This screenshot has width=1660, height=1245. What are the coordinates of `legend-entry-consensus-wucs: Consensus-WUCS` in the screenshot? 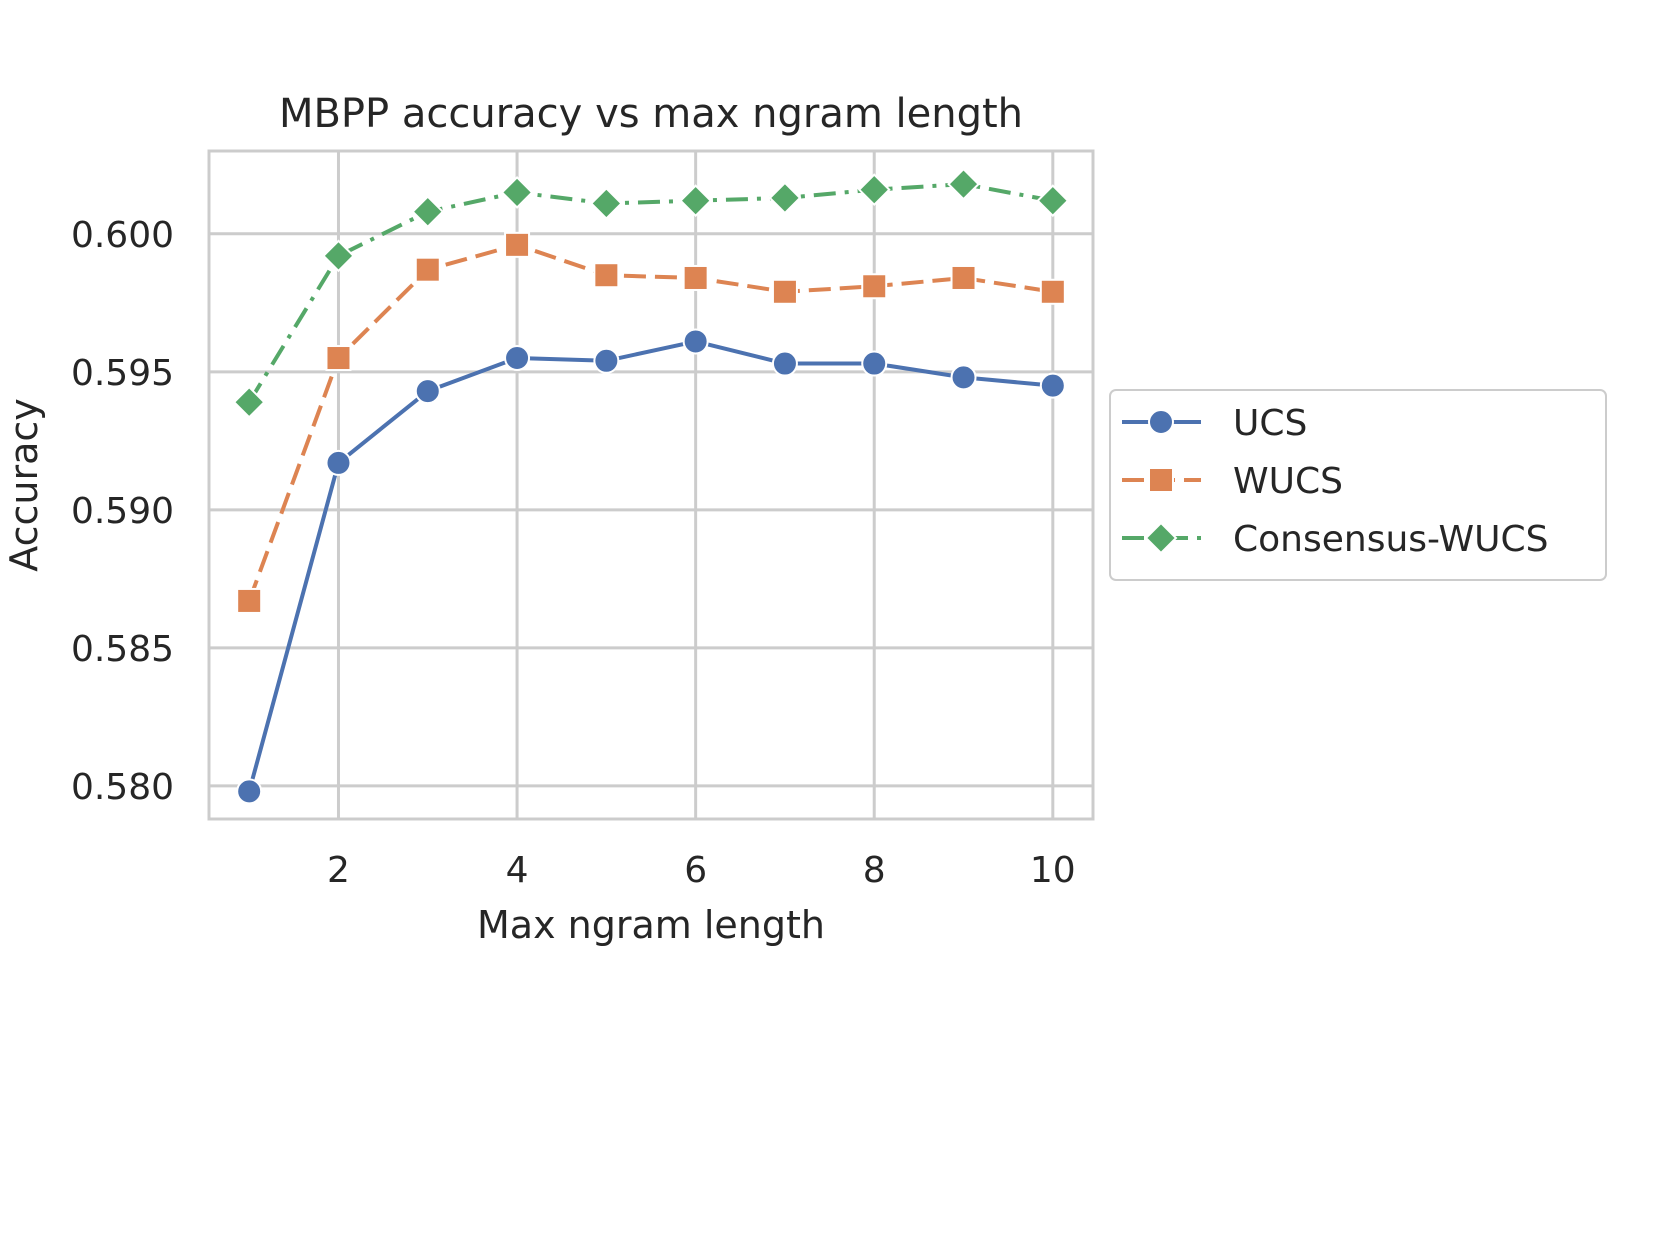 It's located at (1335, 539).